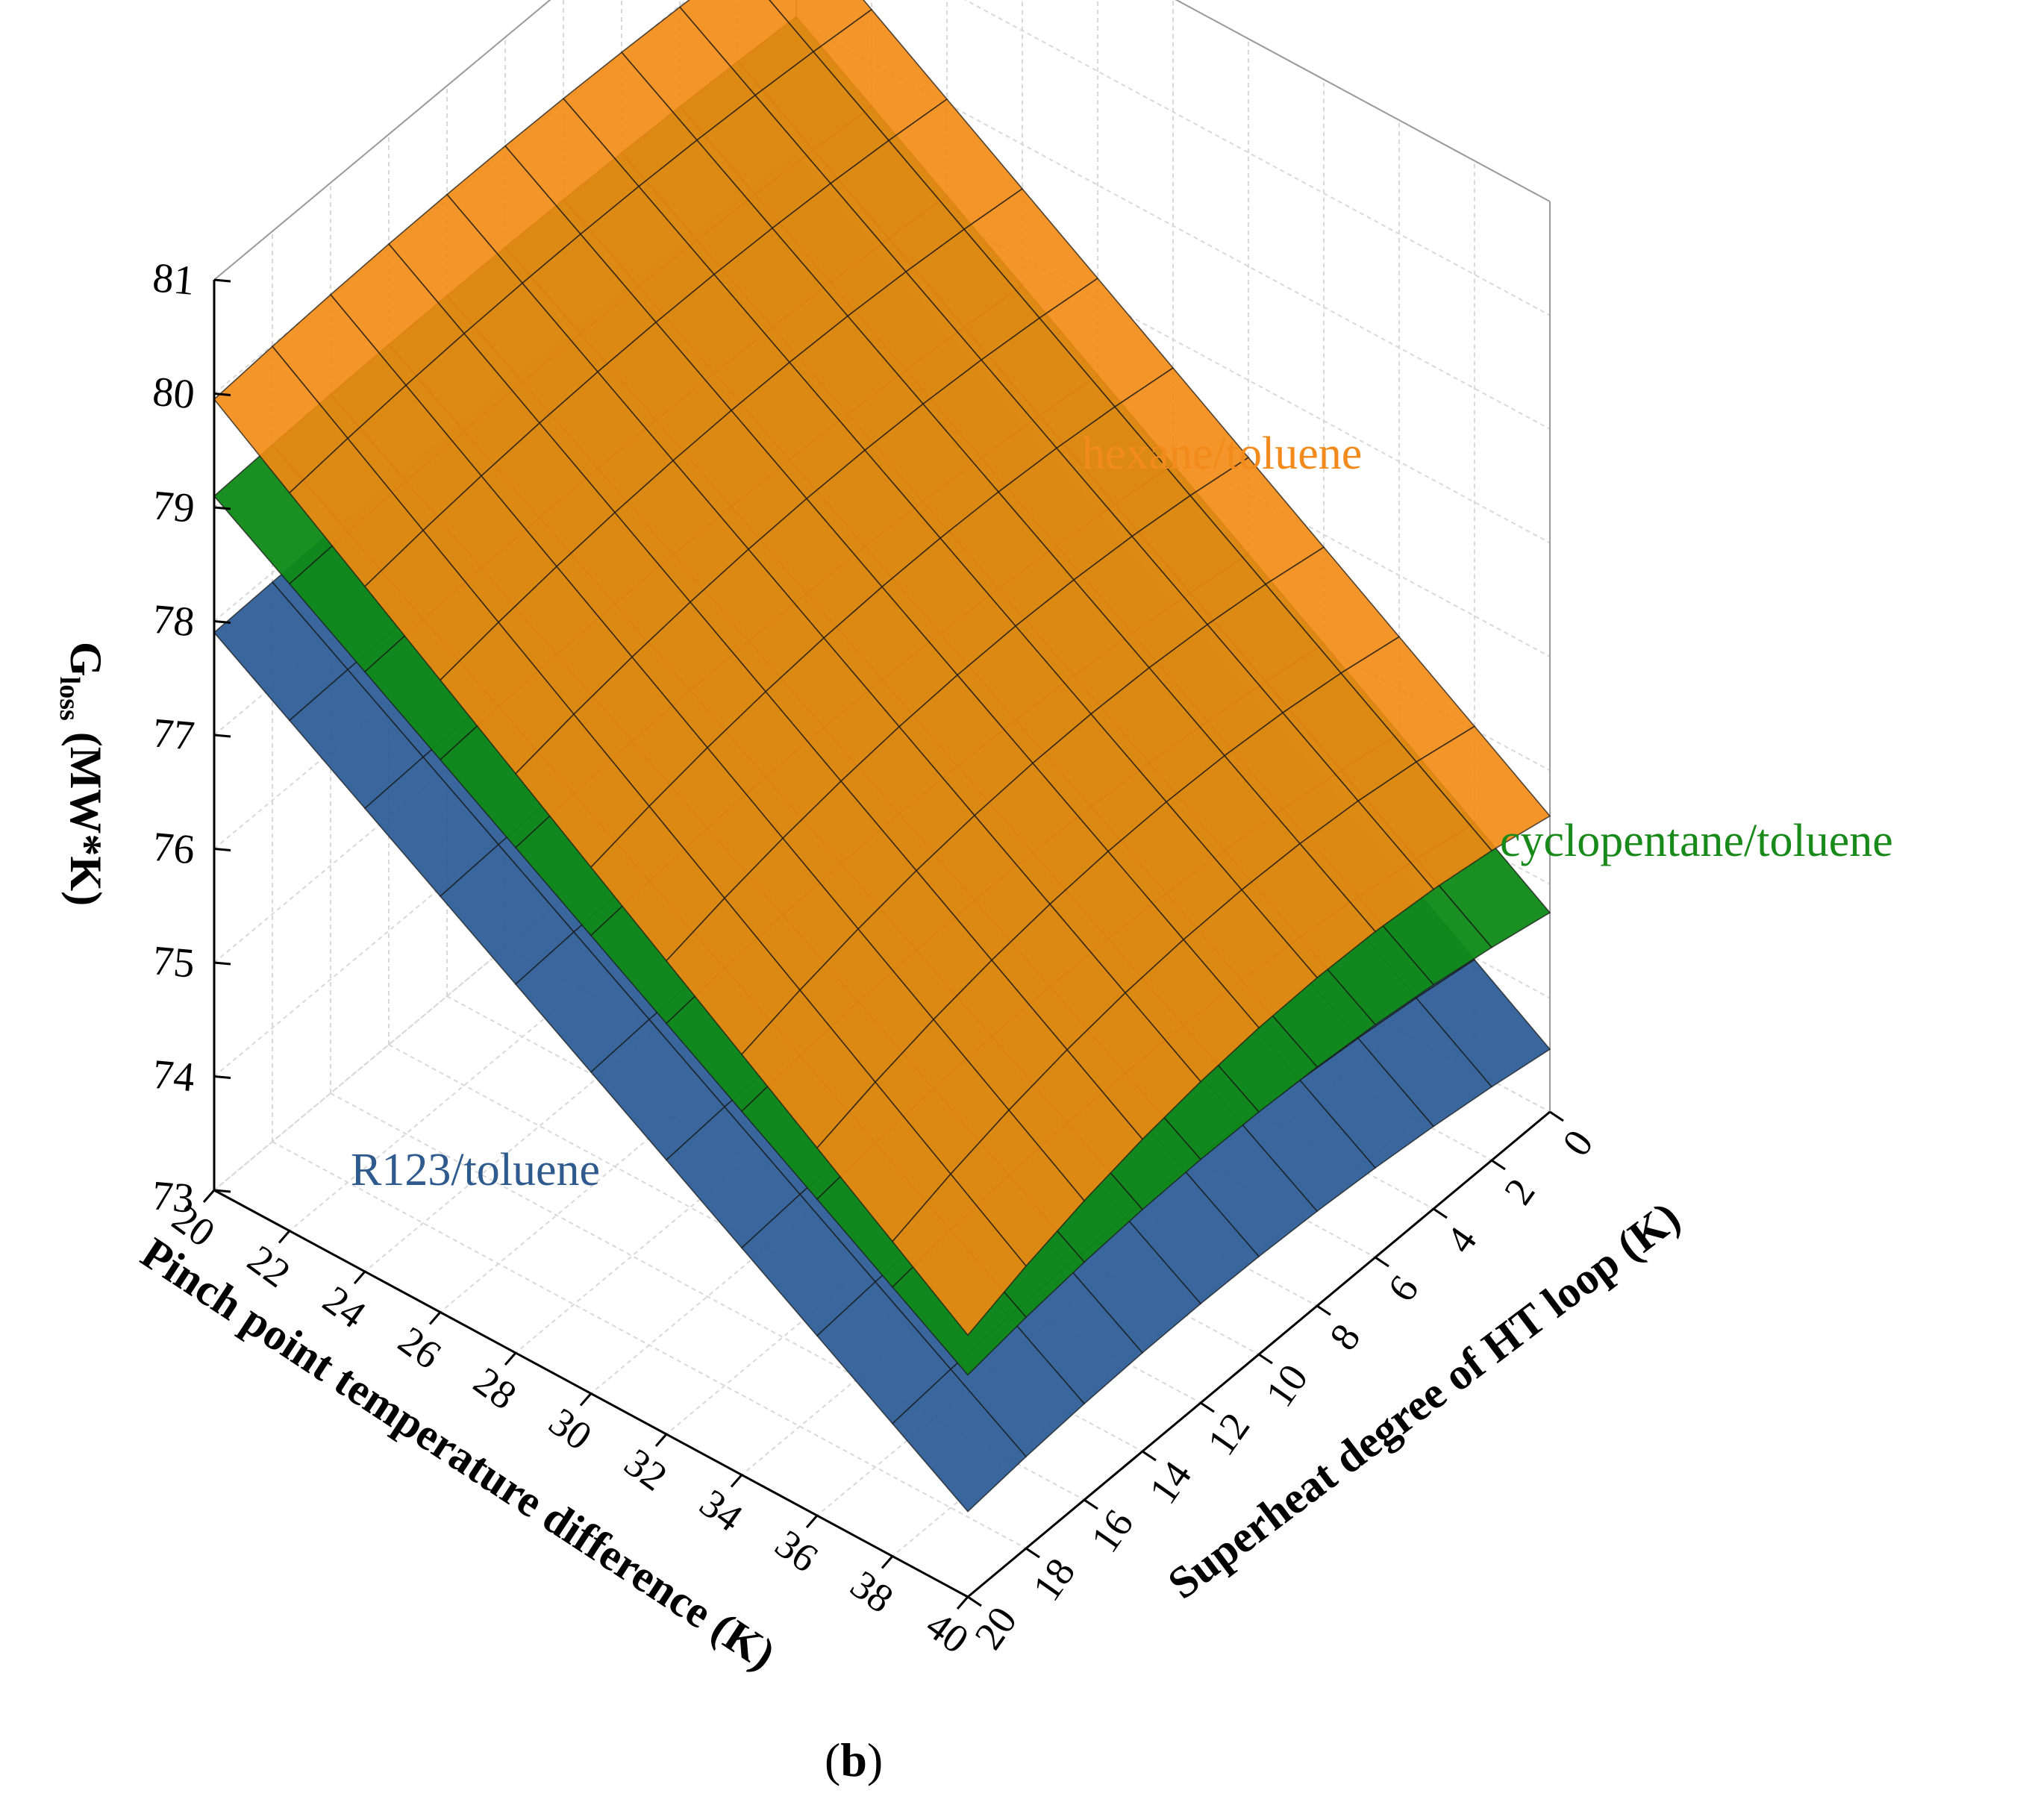  Describe the element at coordinates (1520, 1191) in the screenshot. I see `y-tick-label: 2` at that location.